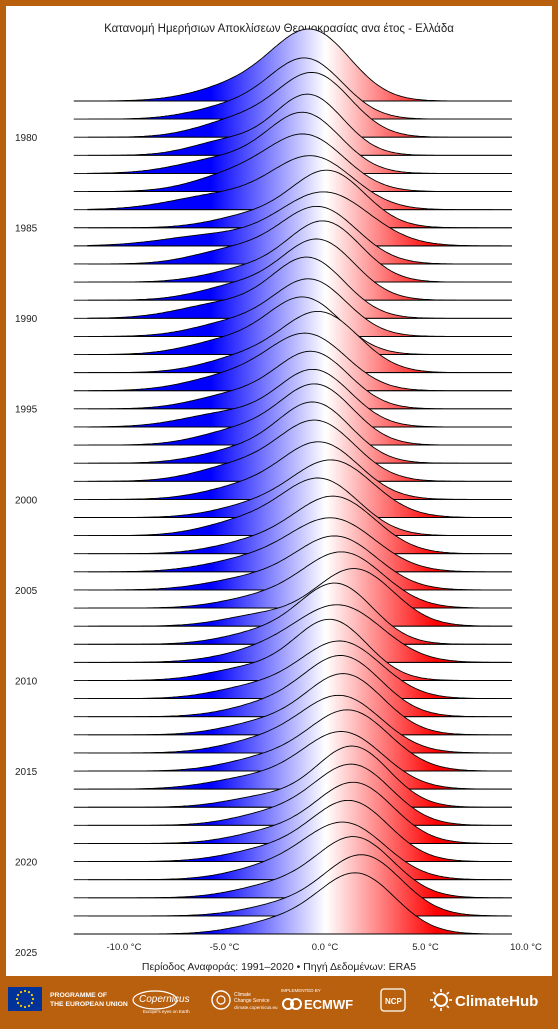 This screenshot has width=558, height=1029. I want to click on density-curve-2011, so click(299, 649).